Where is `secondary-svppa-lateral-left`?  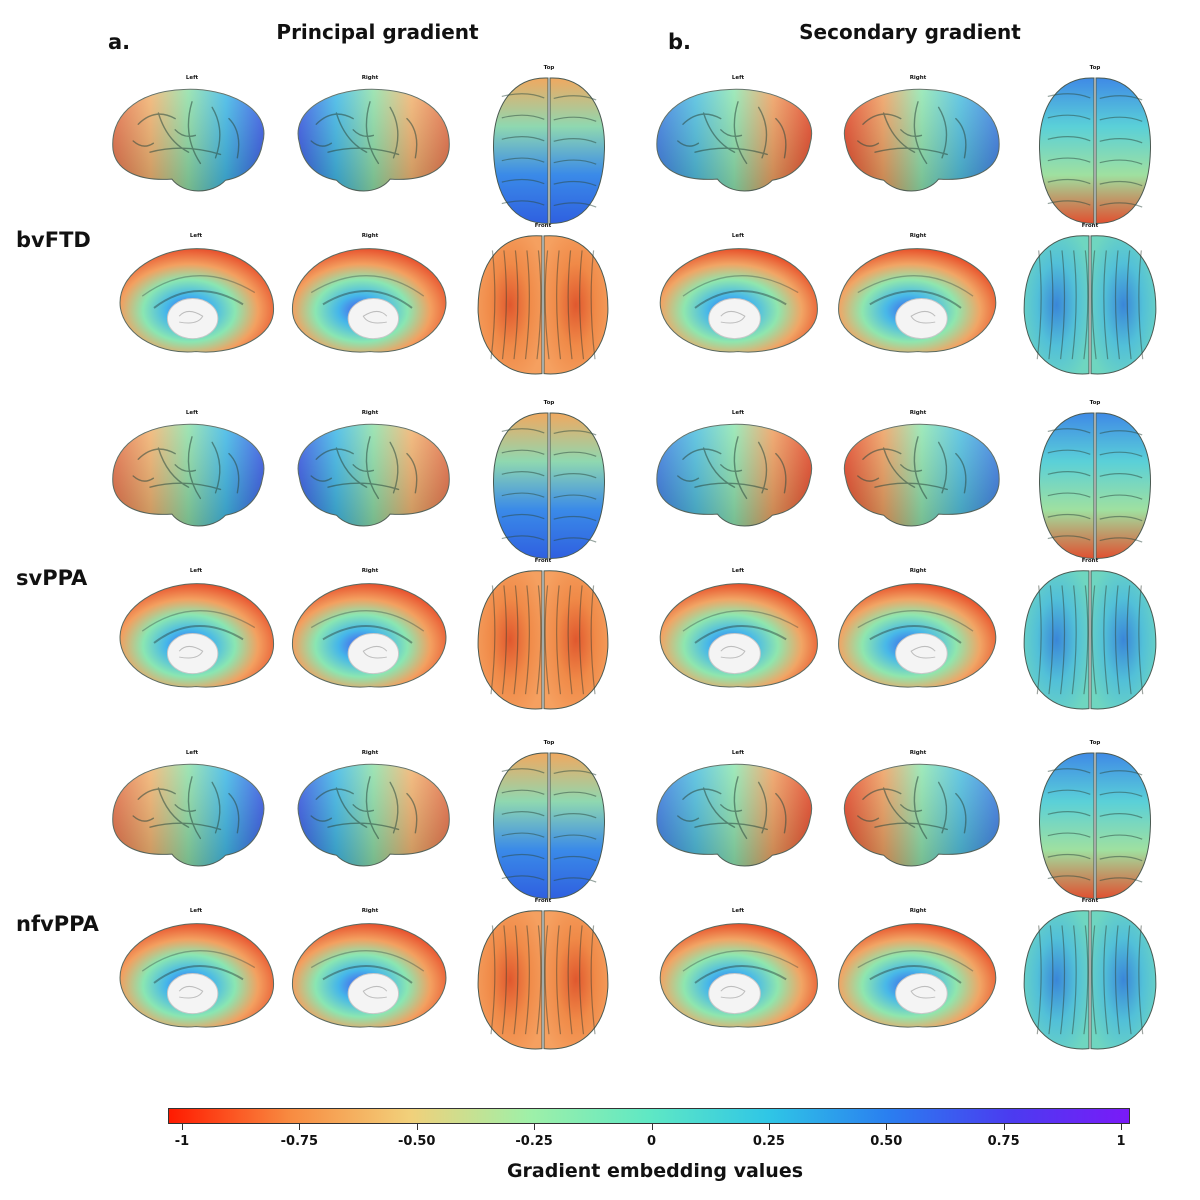
secondary-svppa-lateral-left is located at coordinates (738, 476).